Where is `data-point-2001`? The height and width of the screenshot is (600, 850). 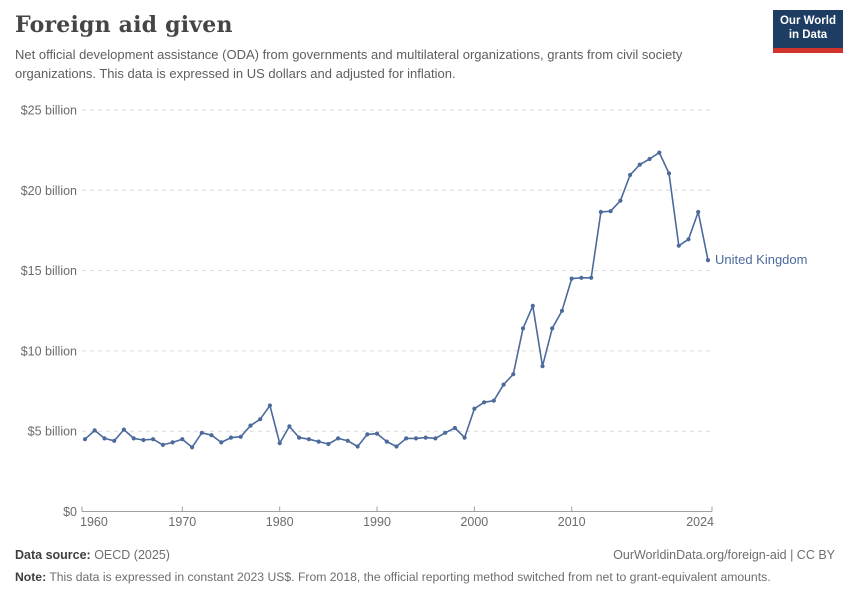
data-point-2001 is located at coordinates (484, 402).